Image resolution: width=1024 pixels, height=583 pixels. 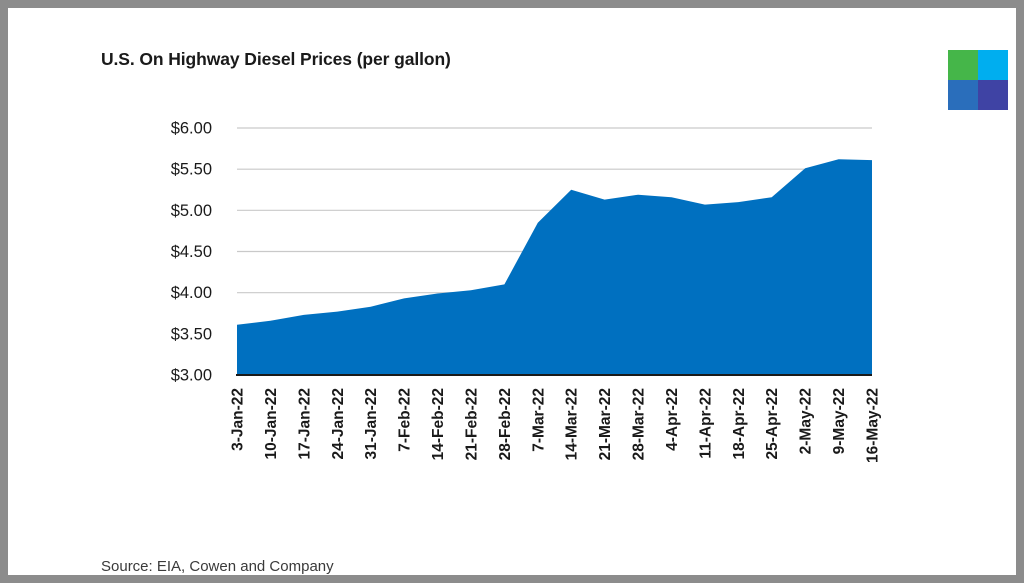 What do you see at coordinates (405, 420) in the screenshot?
I see `x-axis-tick-label: 7-Feb-22` at bounding box center [405, 420].